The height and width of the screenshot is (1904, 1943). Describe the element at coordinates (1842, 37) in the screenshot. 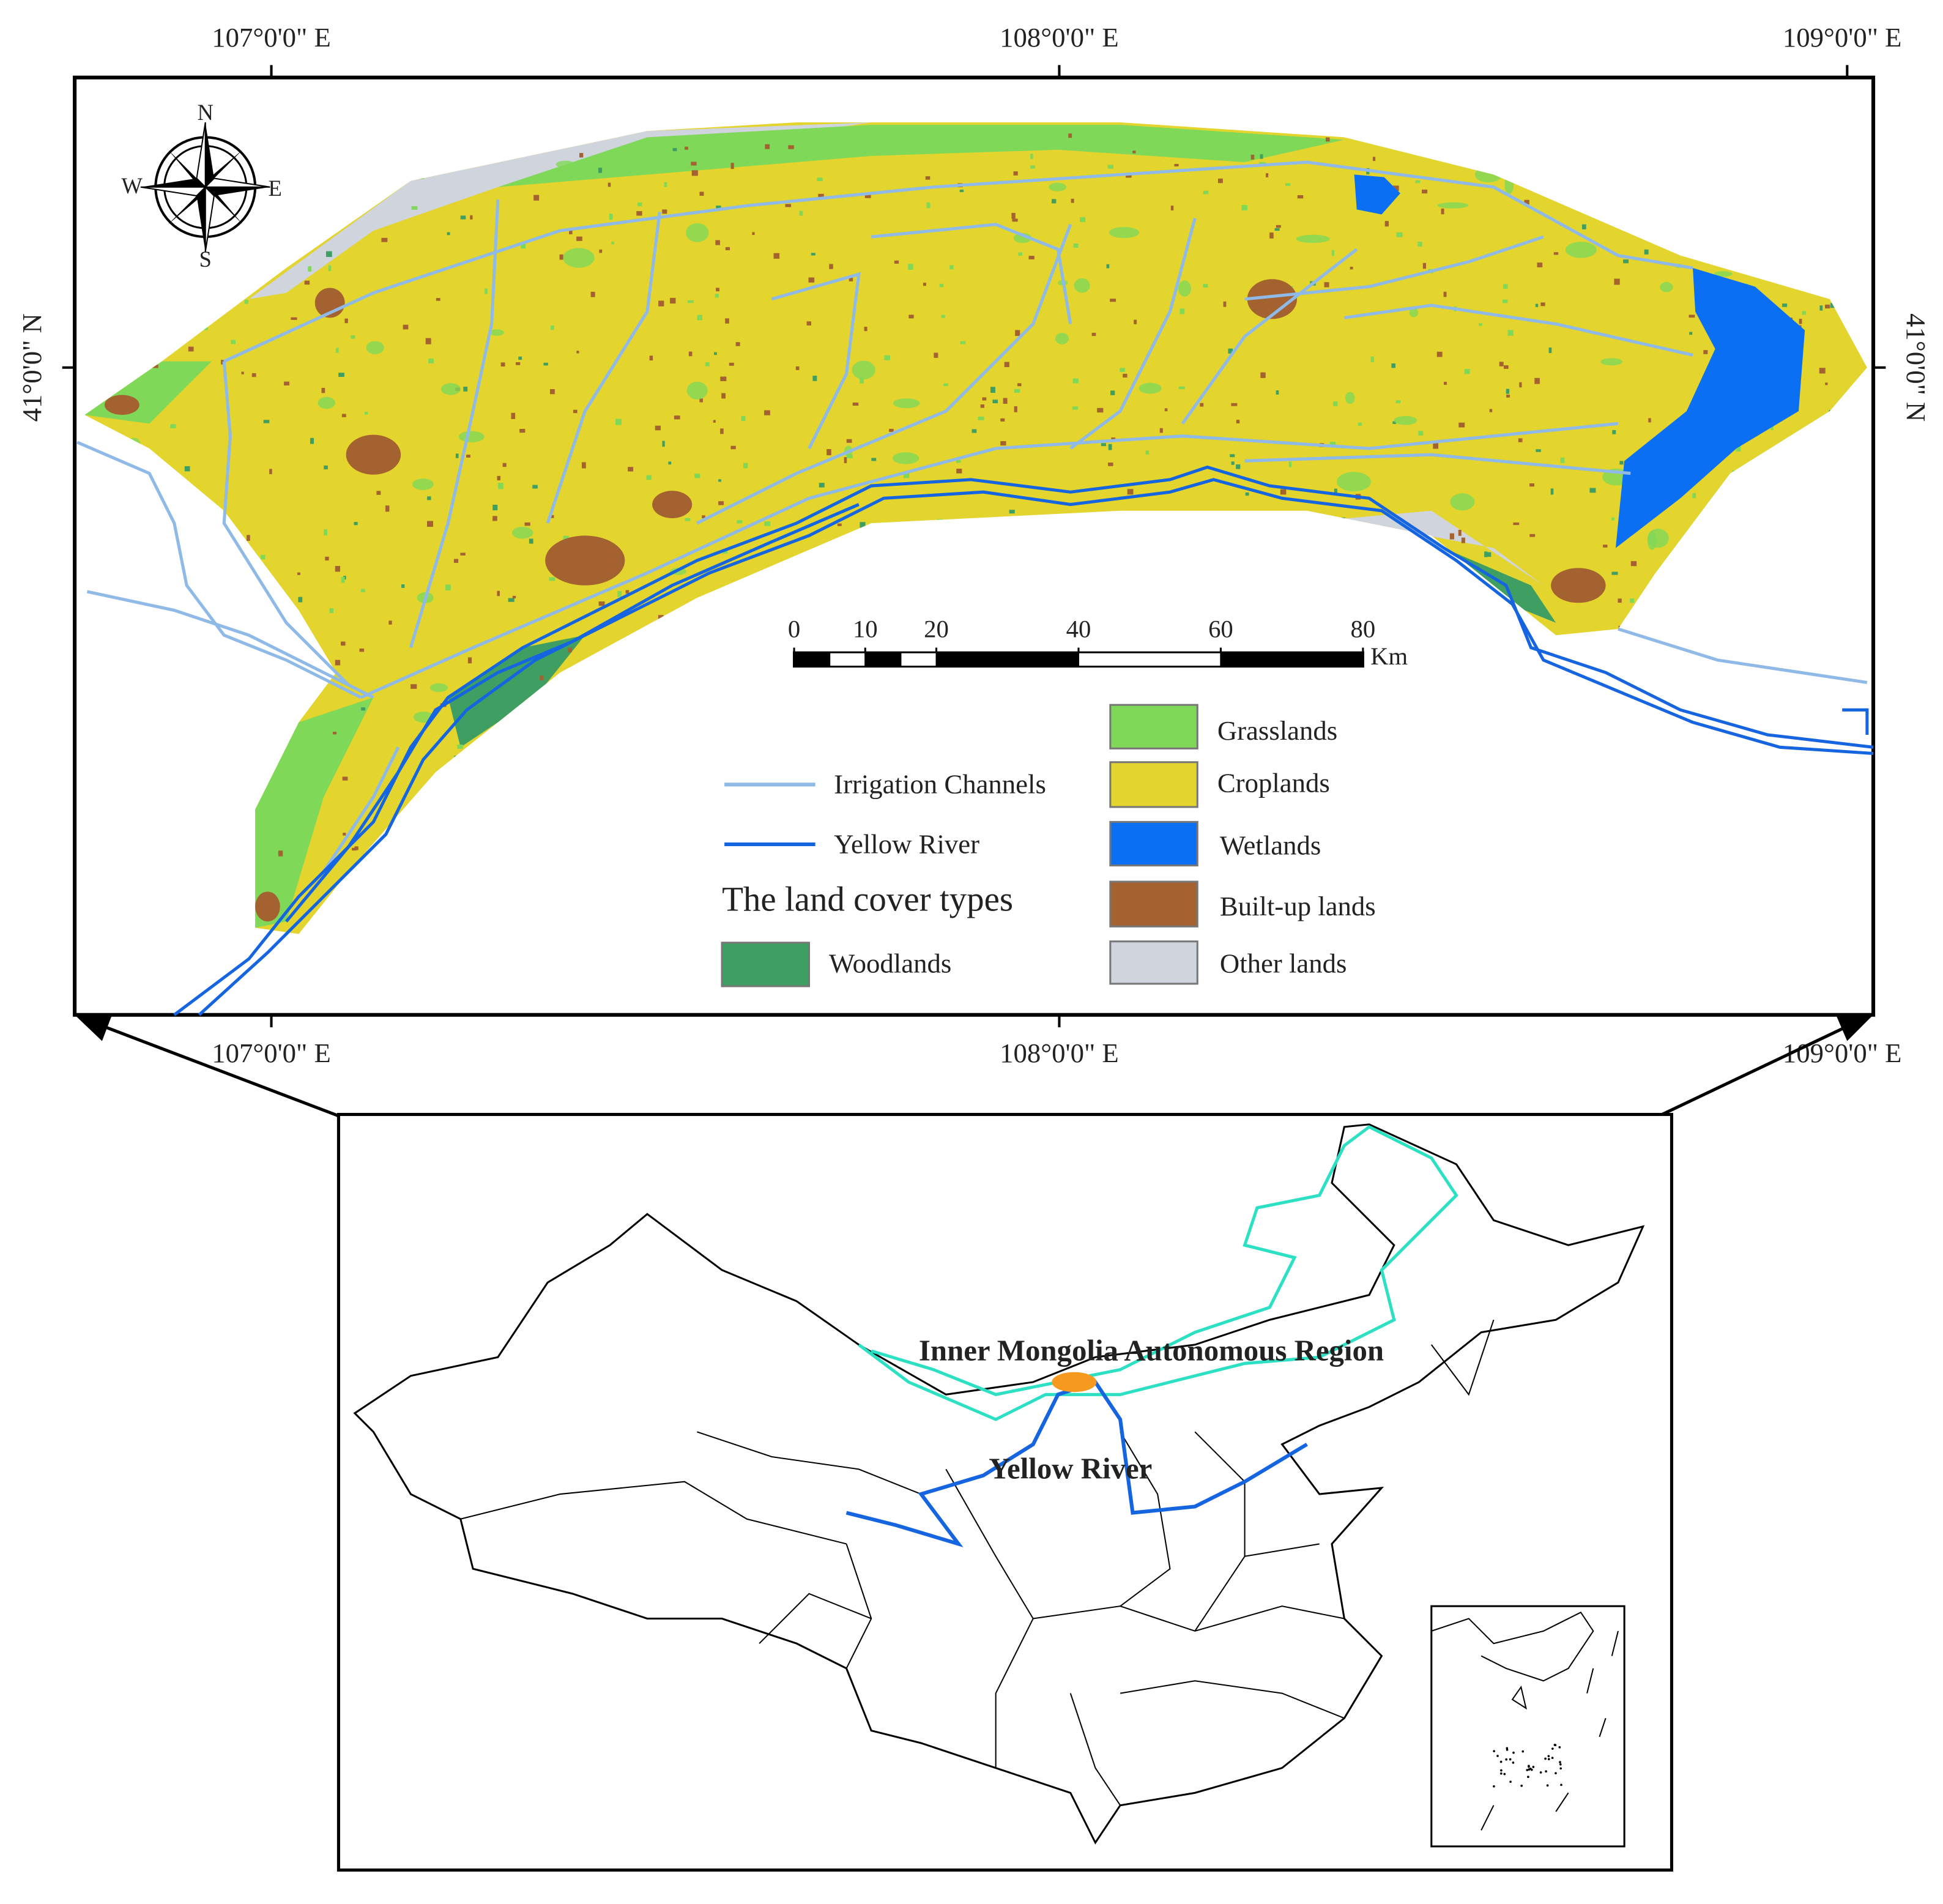

I see `longitude-label: 109°0'0" E` at that location.